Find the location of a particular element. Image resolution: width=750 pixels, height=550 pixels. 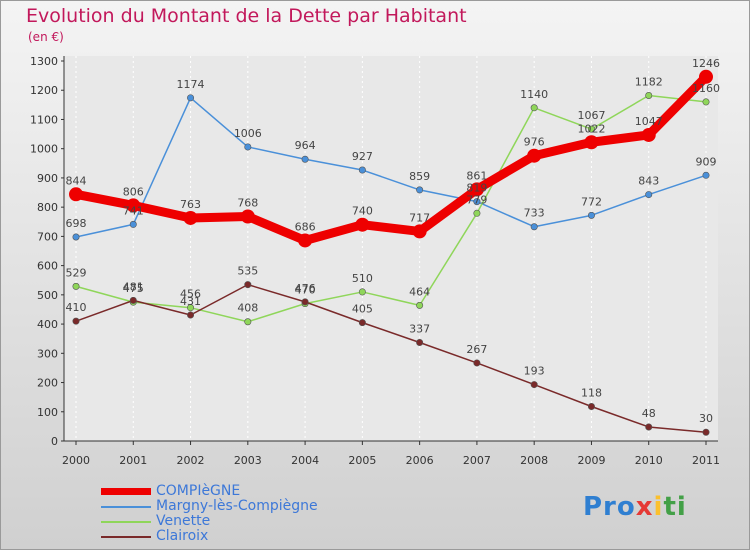

data-label: 267 is located at coordinates (476, 349).